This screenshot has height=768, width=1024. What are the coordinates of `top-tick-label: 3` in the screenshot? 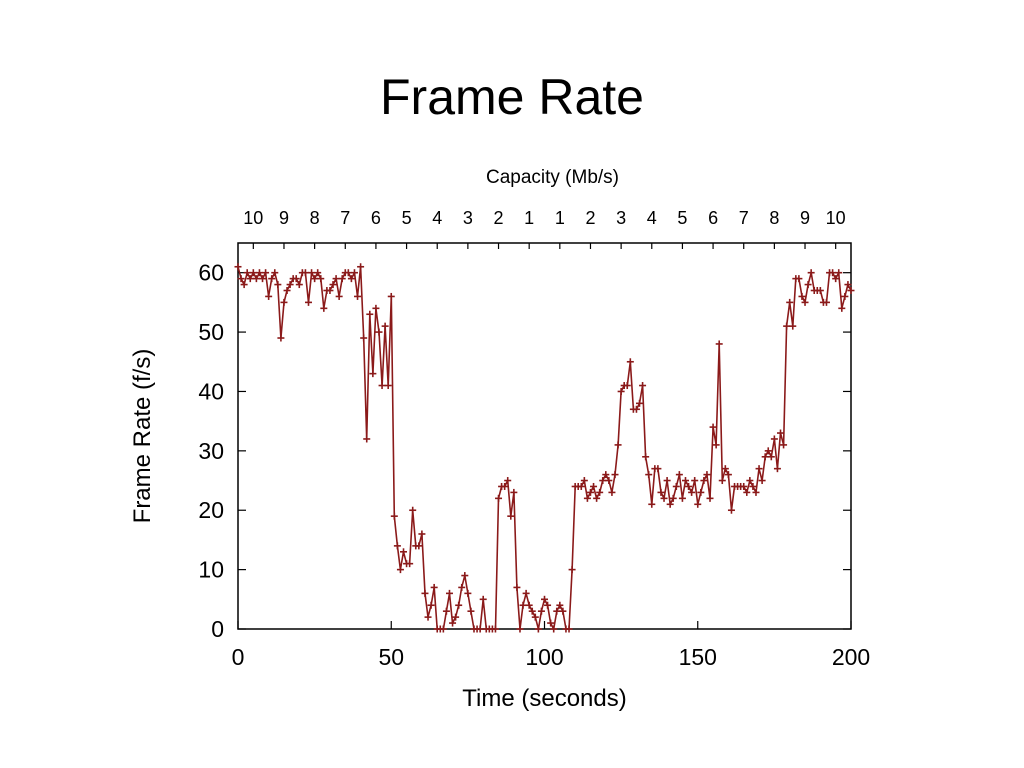 It's located at (468, 218).